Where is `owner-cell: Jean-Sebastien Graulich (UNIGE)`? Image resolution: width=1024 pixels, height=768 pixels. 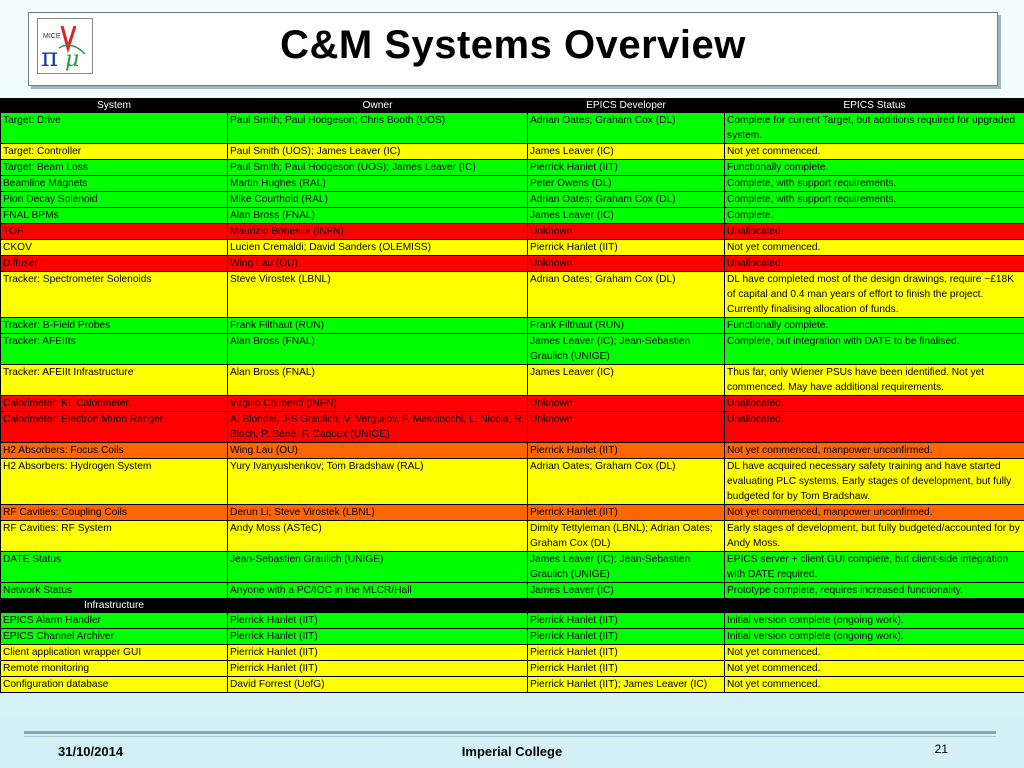 owner-cell: Jean-Sebastien Graulich (UNIGE) is located at coordinates (377, 567).